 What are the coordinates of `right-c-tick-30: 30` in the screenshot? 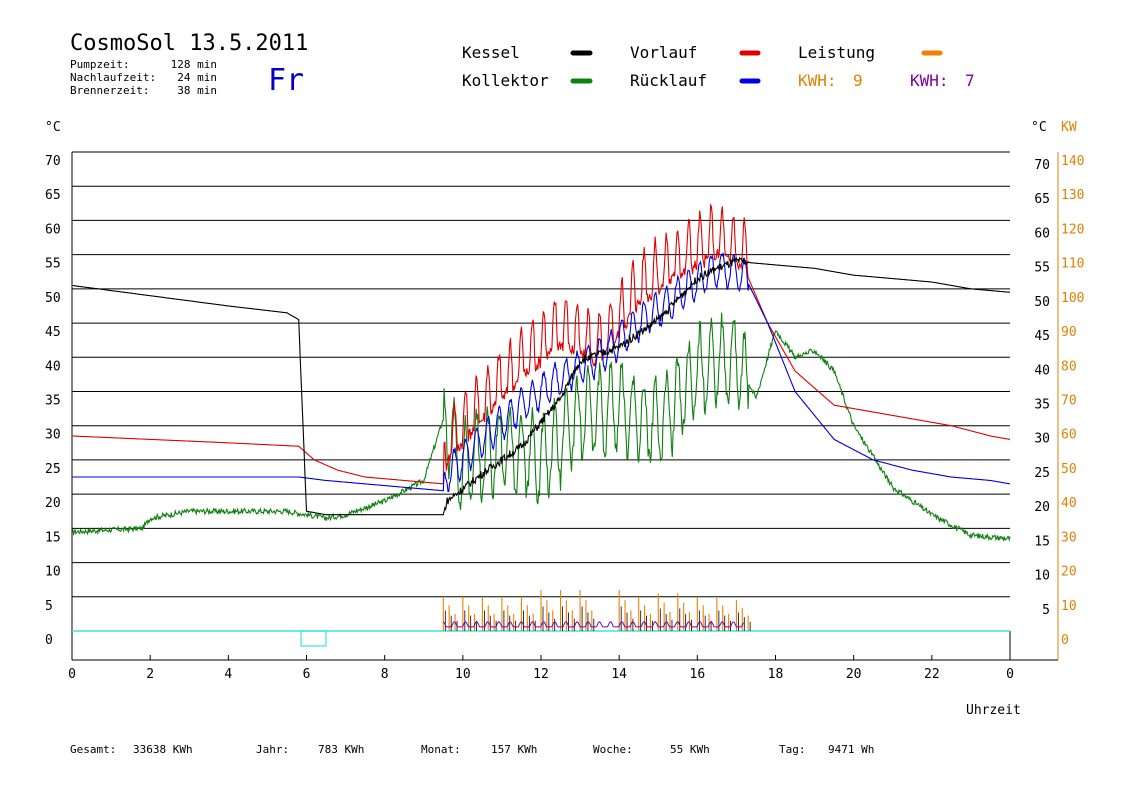 It's located at (1042, 439).